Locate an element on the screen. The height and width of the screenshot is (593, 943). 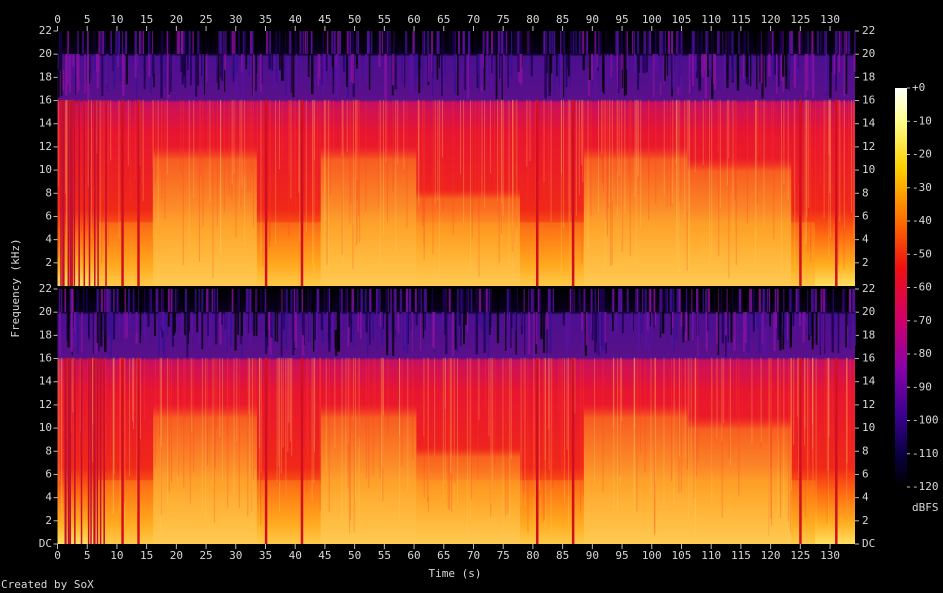
x-tick-label: 80 is located at coordinates (532, 555).